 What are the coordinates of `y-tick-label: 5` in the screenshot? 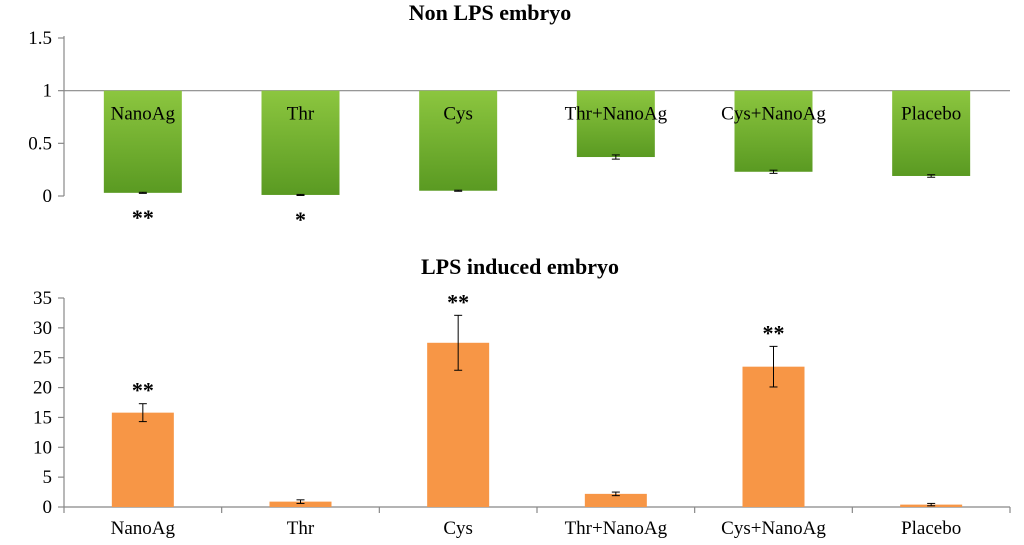 It's located at (48, 477).